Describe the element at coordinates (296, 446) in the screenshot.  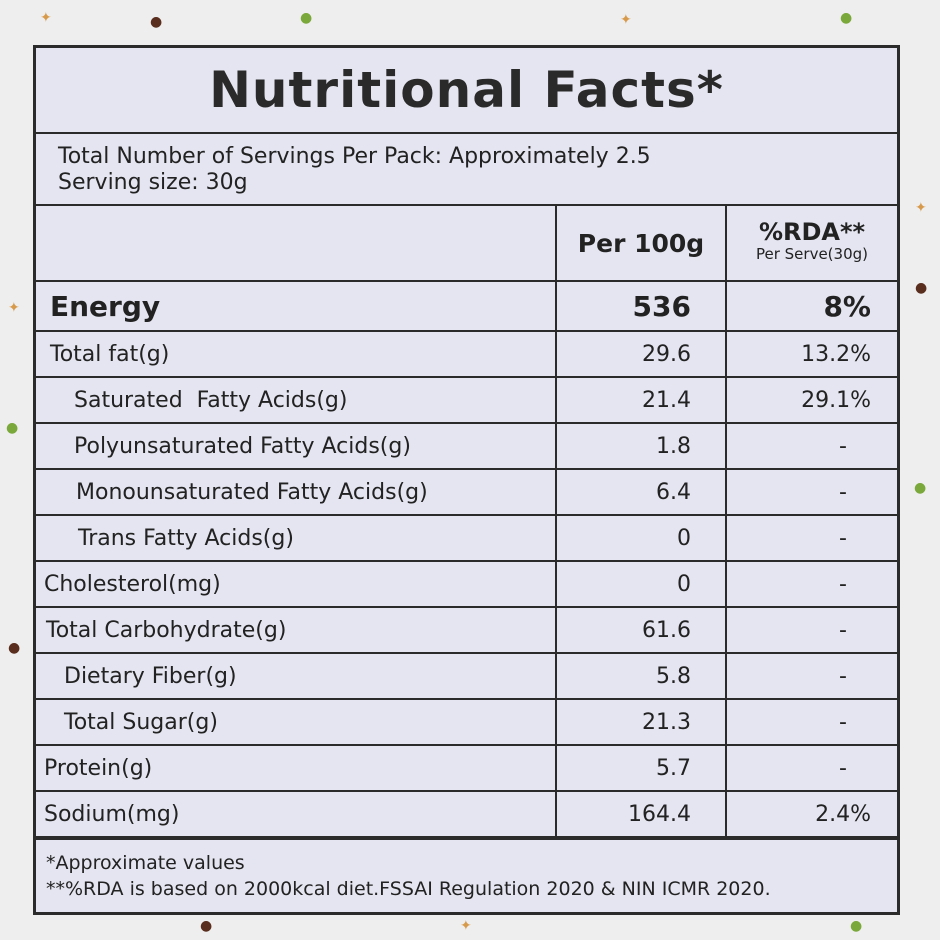
I see `row-label: Polyunsaturated Fatty Acids(g)` at that location.